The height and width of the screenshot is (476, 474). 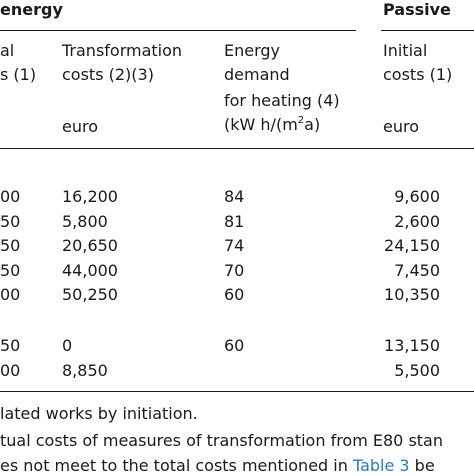 What do you see at coordinates (234, 221) in the screenshot?
I see `cell-energy-demand: 81` at bounding box center [234, 221].